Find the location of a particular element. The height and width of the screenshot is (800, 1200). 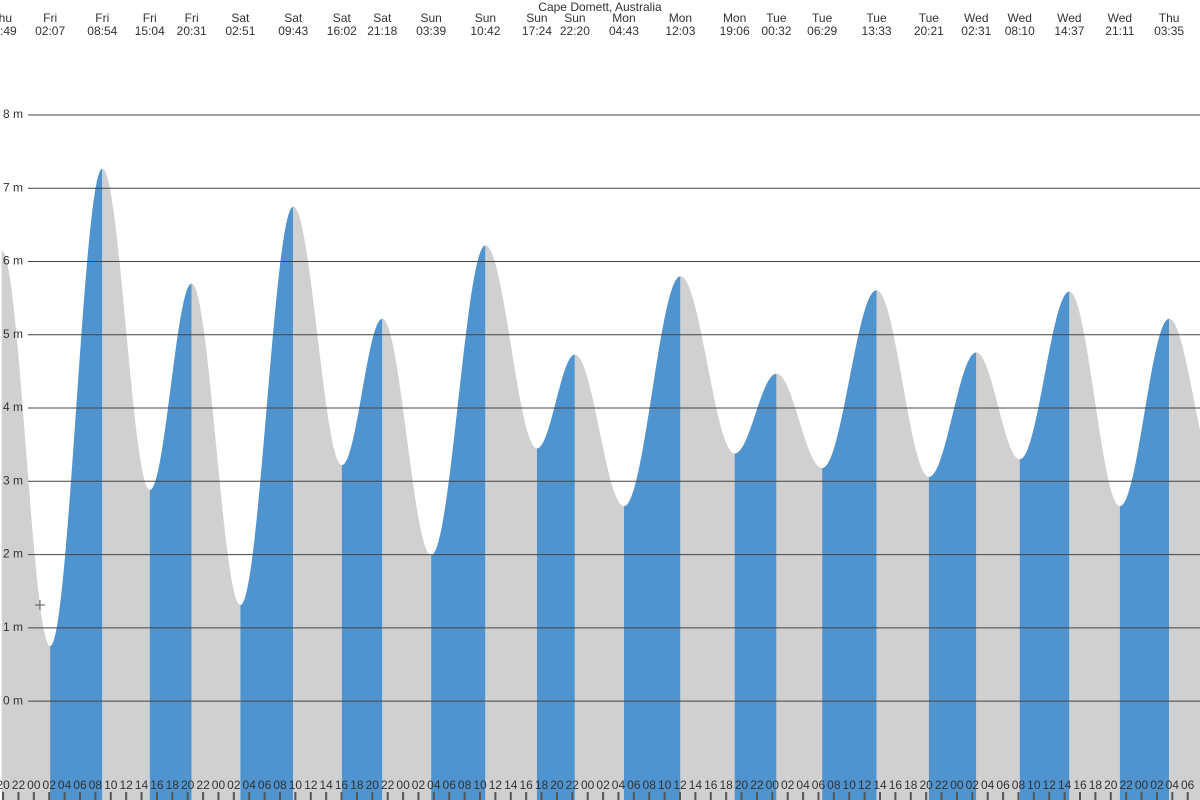

y-tick-label: 2 m is located at coordinates (13, 554).